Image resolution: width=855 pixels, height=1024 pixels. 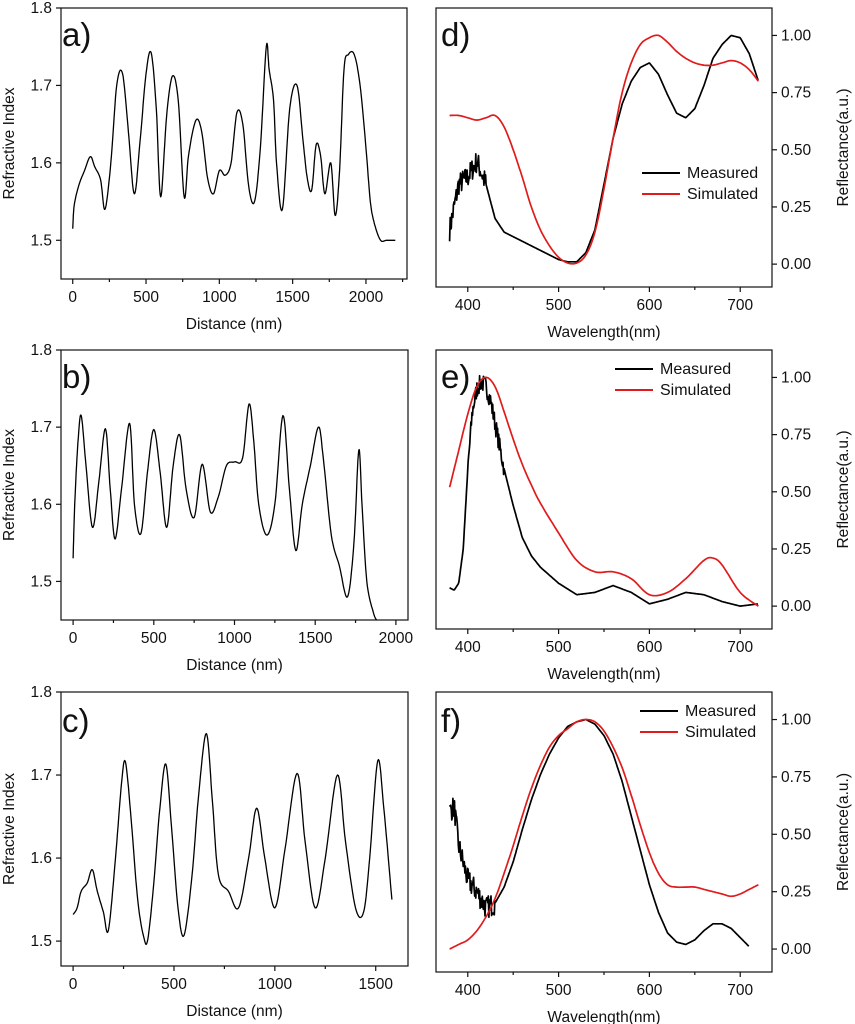 I want to click on panel-d-label: d), so click(x=455, y=34).